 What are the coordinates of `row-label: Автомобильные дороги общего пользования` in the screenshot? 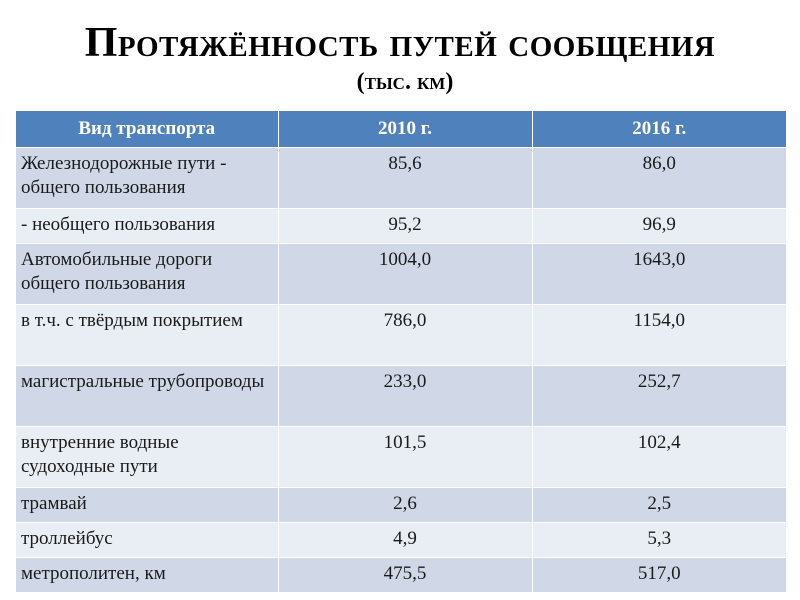 It's located at (147, 274).